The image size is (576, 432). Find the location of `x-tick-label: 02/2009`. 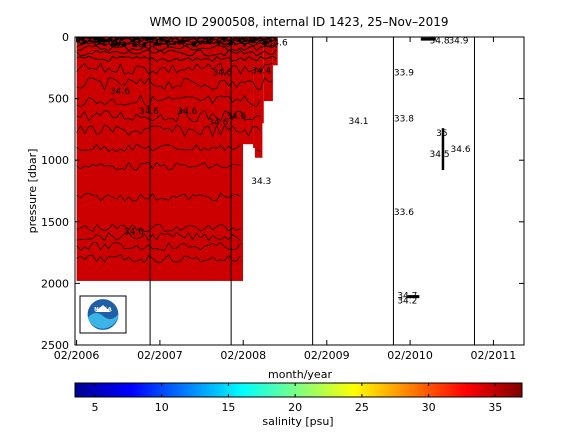

x-tick-label: 02/2009 is located at coordinates (327, 355).